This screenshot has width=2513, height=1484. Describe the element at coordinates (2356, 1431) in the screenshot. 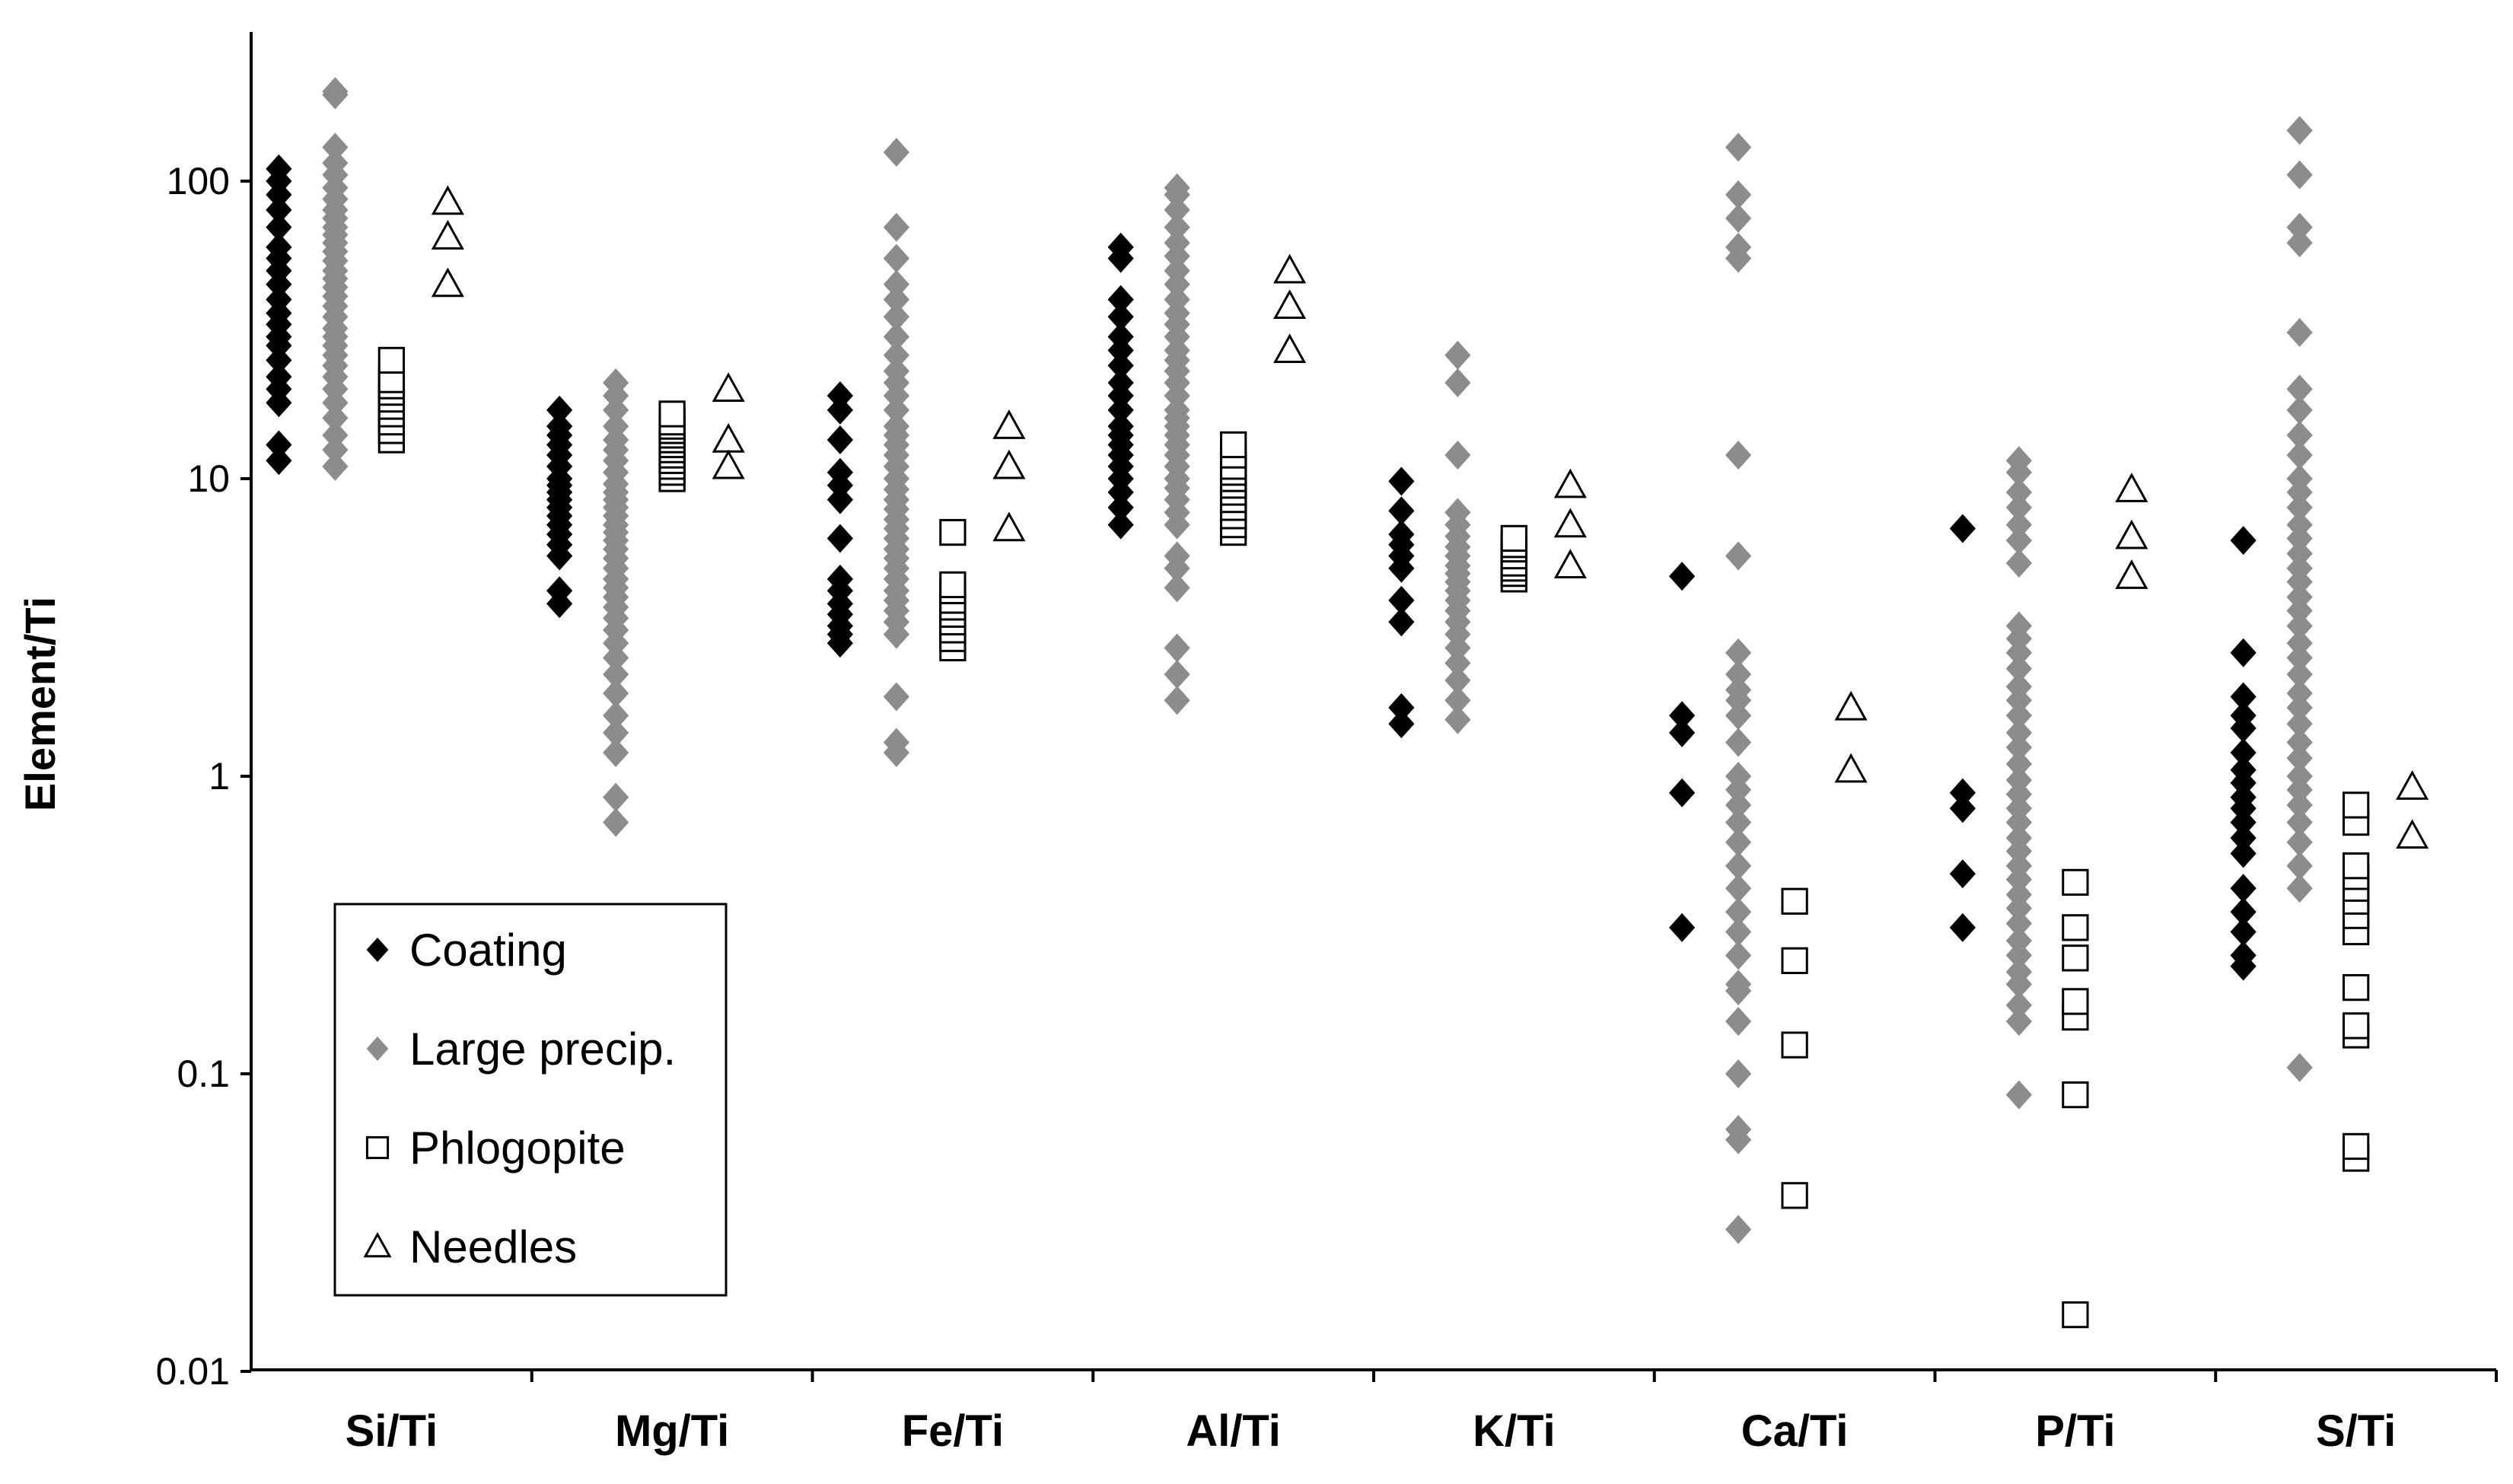

I see `x-category-label: S/Ti` at that location.